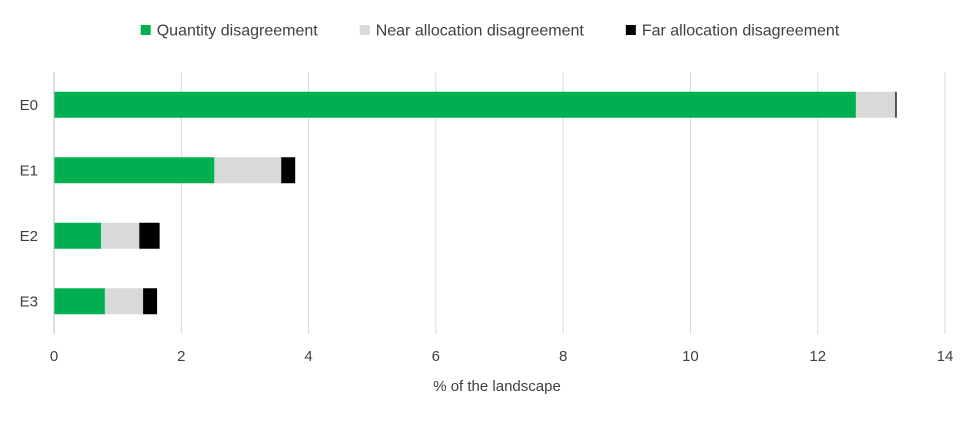 This screenshot has width=980, height=423. What do you see at coordinates (480, 31) in the screenshot?
I see `legend-label: Near allocation disagreement` at bounding box center [480, 31].